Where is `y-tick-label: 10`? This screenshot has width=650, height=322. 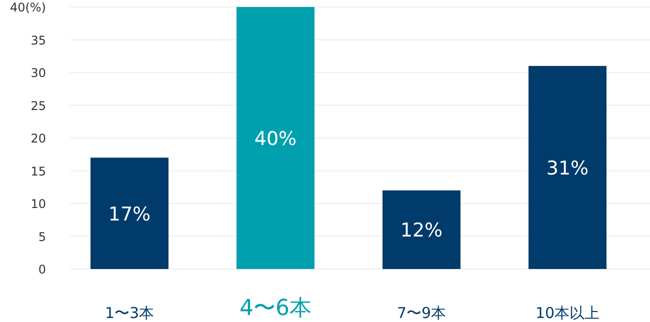
y-tick-label: 10 is located at coordinates (38, 204).